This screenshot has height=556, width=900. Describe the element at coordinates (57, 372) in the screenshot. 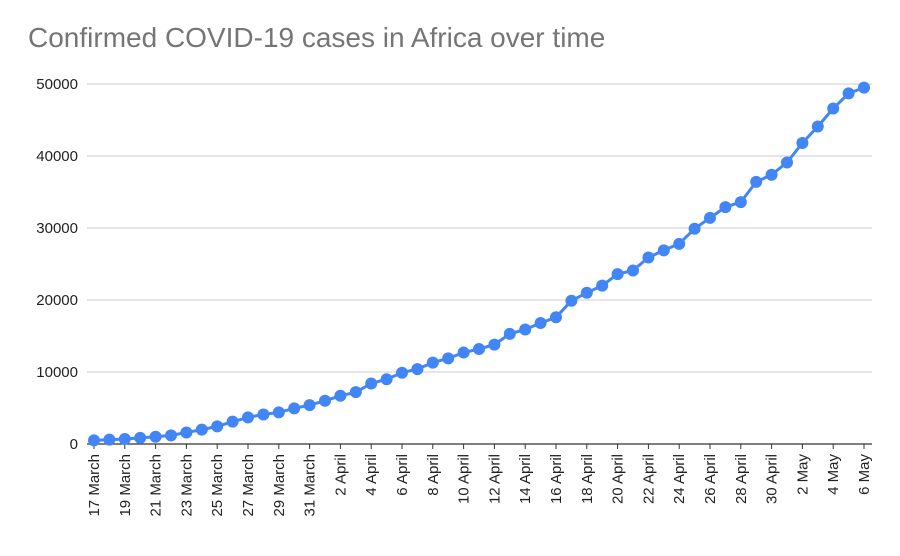

I see `y-tick-label: 10000` at that location.